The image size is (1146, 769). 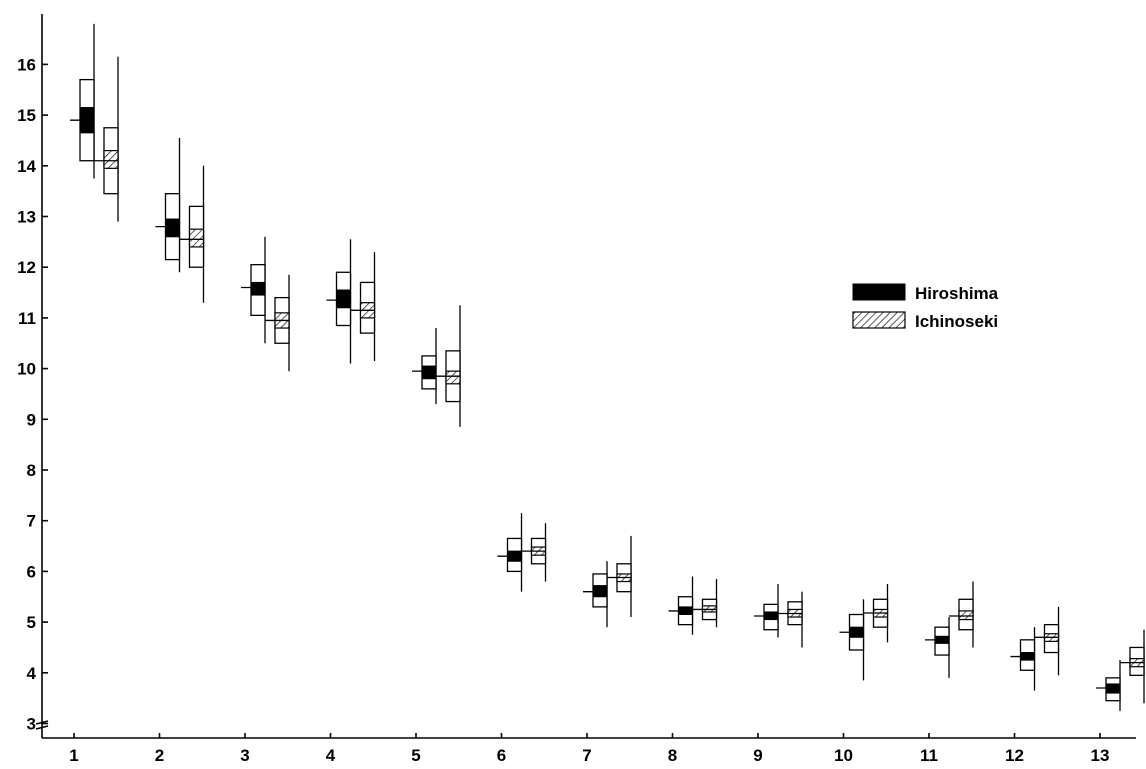 I want to click on y-tick-label: 3, so click(x=31, y=724).